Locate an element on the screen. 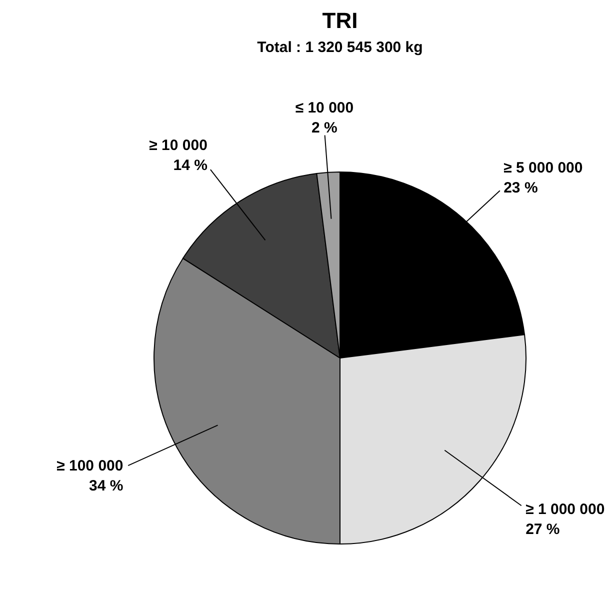 The height and width of the screenshot is (602, 616). chart-title: TRI is located at coordinates (340, 20).